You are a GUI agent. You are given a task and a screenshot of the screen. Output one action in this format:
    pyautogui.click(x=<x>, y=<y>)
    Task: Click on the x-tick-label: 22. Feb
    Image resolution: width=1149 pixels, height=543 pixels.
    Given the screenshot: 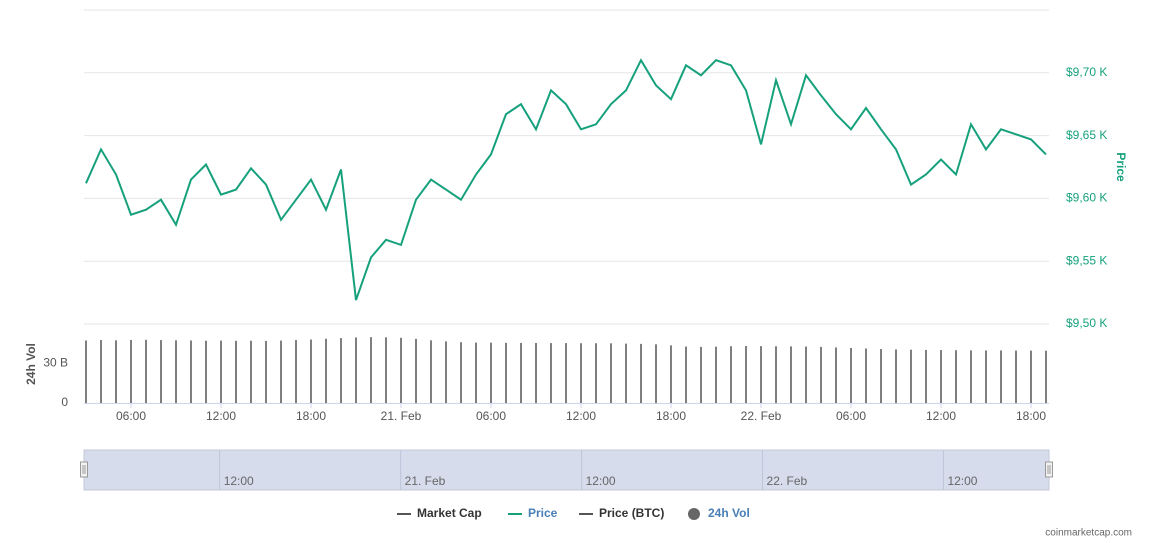 What is the action you would take?
    pyautogui.click(x=761, y=416)
    